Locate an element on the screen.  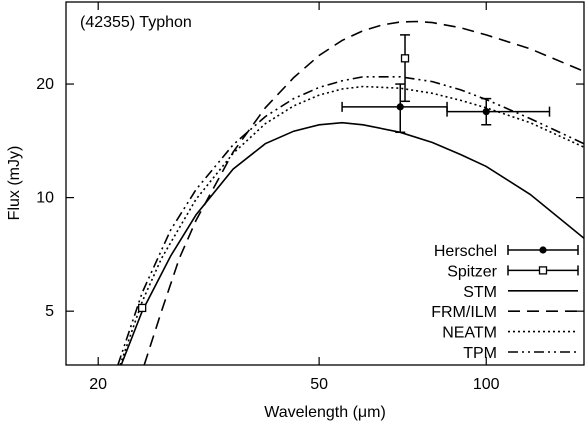
legend-label-stm: STM is located at coordinates (480, 292).